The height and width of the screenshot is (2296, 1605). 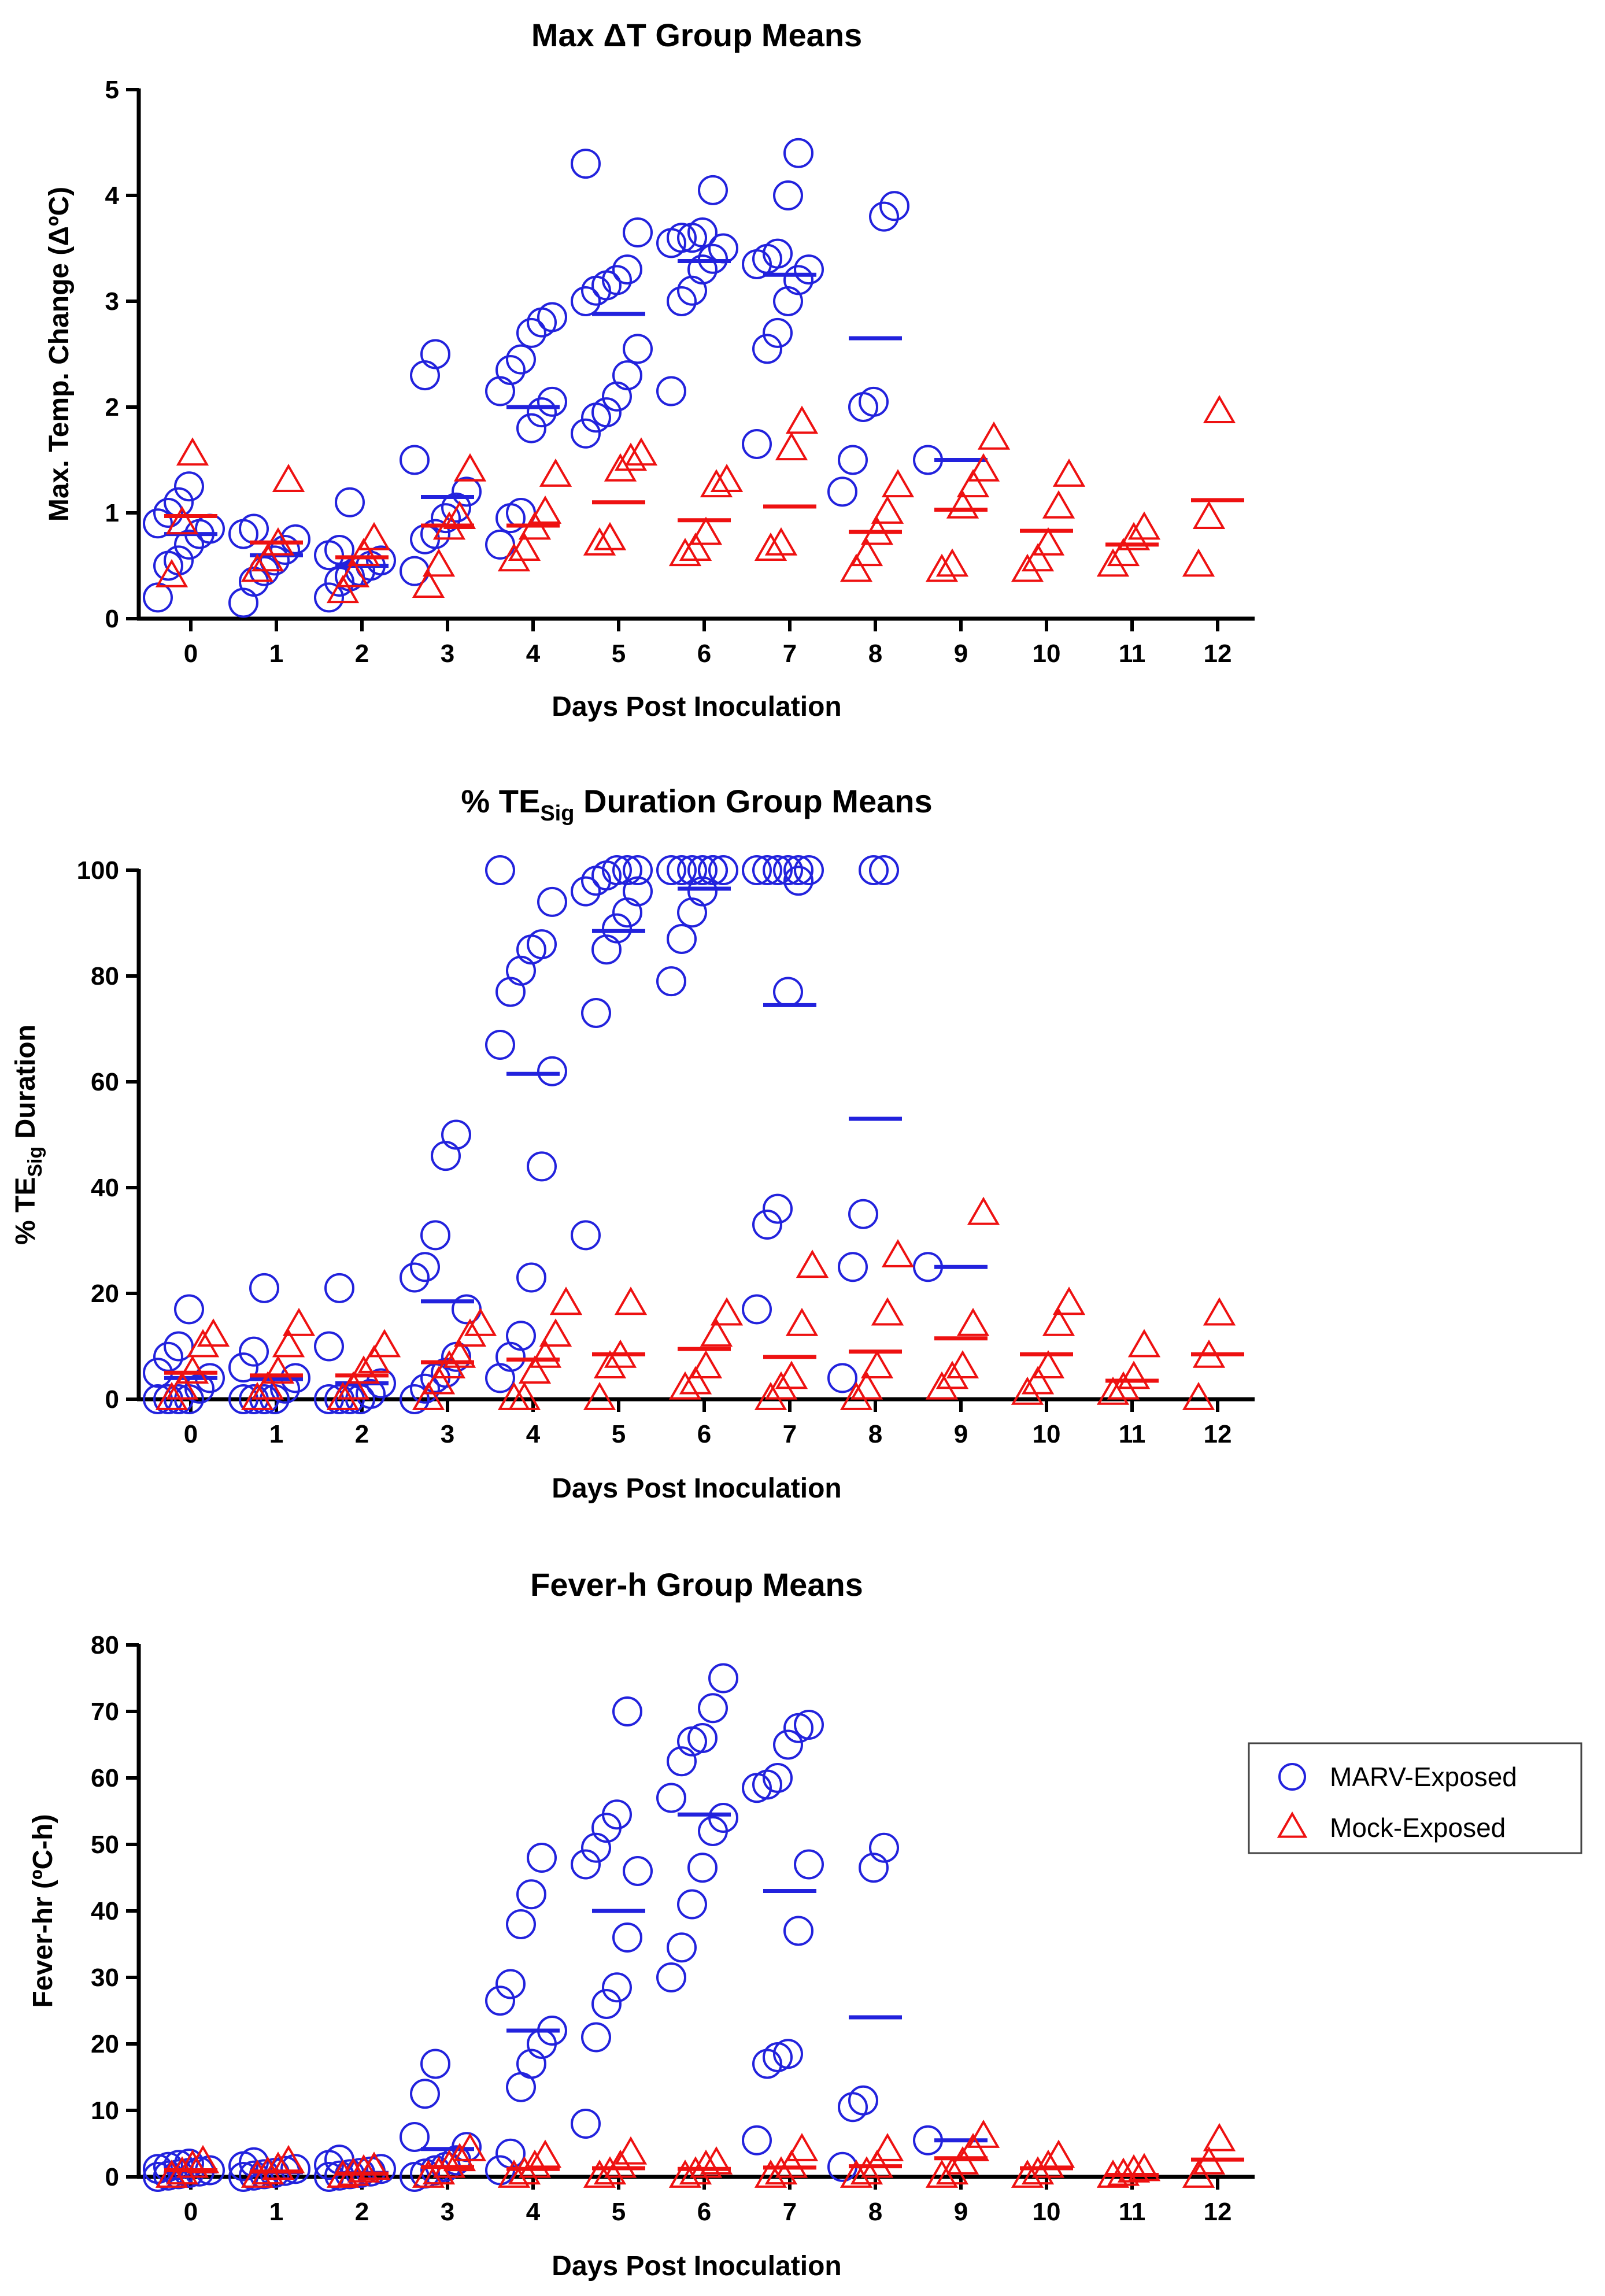 What do you see at coordinates (28, 1135) in the screenshot?
I see `y-axis-label: % TESig Duration` at bounding box center [28, 1135].